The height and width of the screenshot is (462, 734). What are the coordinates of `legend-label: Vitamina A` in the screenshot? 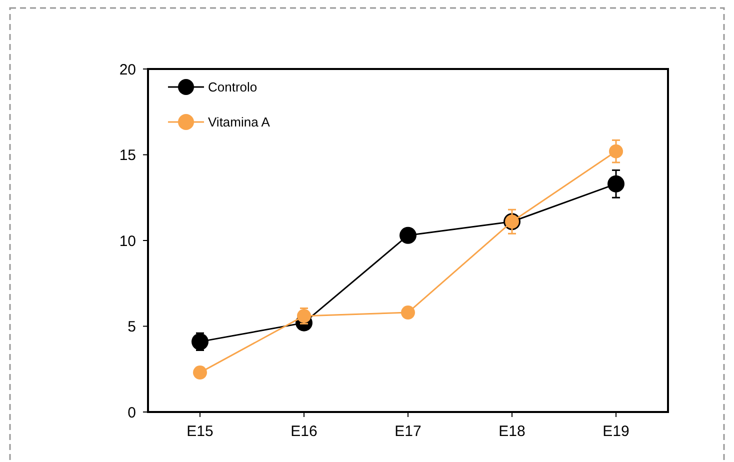 It's located at (239, 122).